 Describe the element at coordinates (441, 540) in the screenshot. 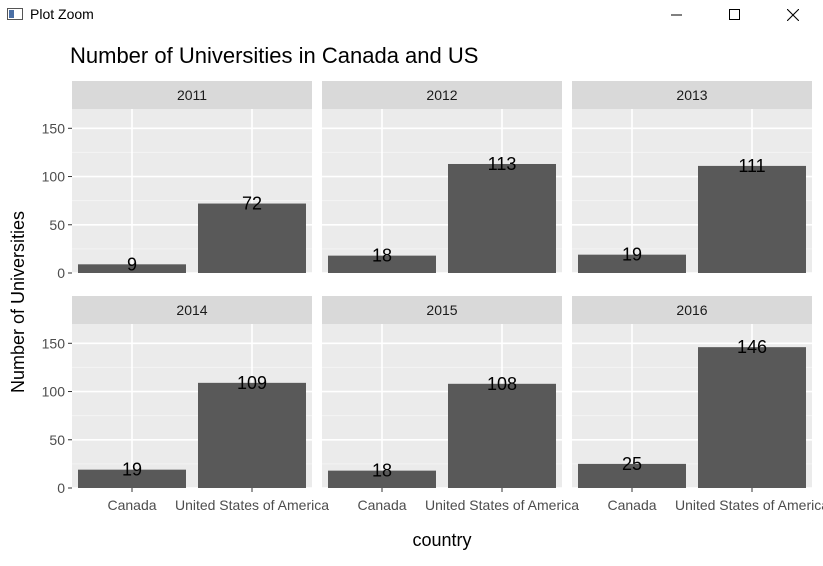

I see `x-axis-title: country` at that location.